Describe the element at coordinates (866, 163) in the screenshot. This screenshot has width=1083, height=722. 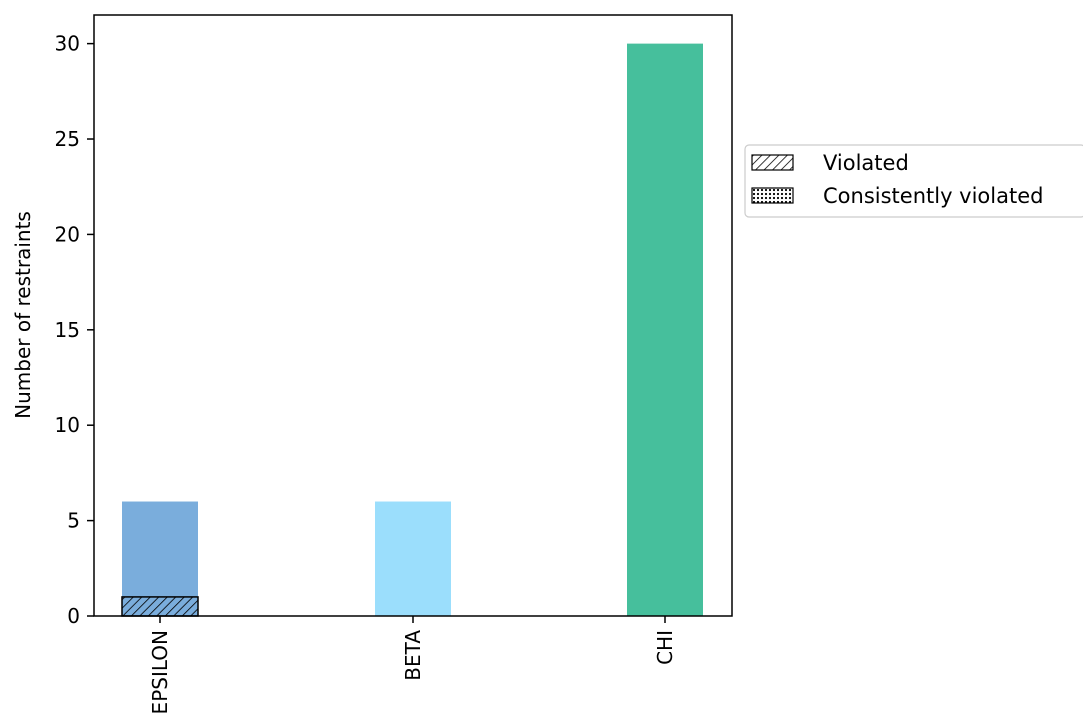
I see `legend-label-violated: Violated` at that location.